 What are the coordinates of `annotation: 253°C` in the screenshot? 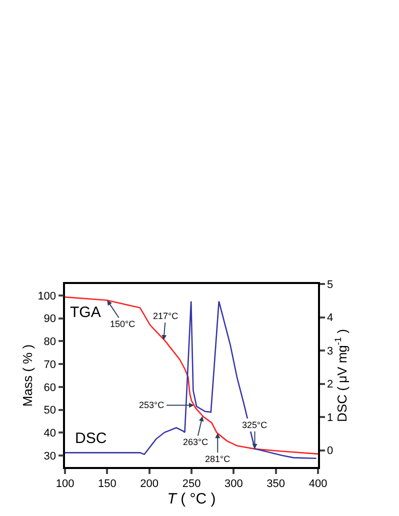 It's located at (152, 405).